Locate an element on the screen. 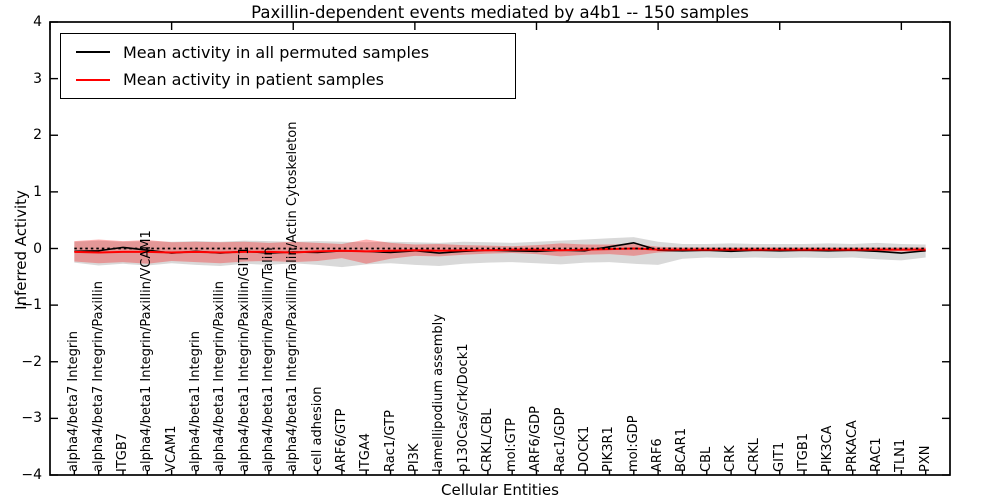  x-tick-label: PIK3R1 is located at coordinates (609, 449).